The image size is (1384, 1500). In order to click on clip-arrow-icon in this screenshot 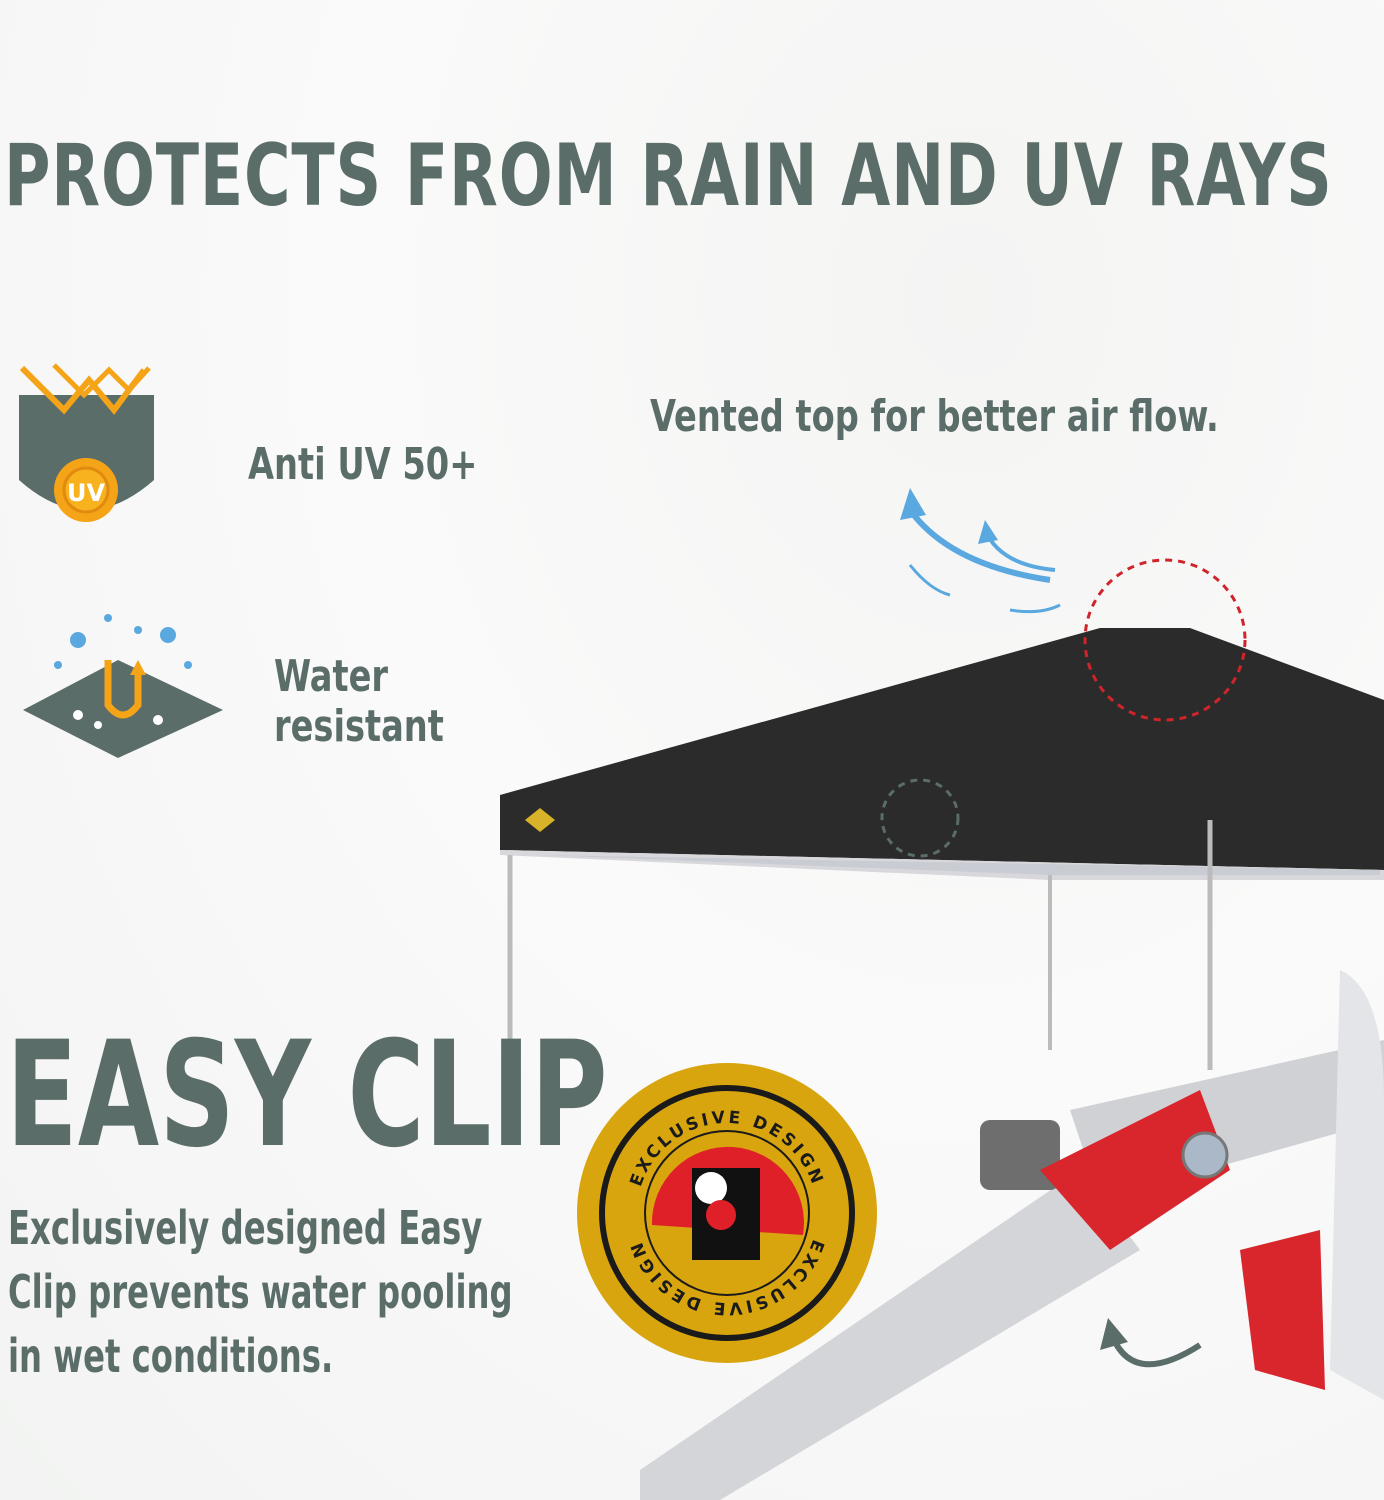, I will do `click(1154, 1348)`.